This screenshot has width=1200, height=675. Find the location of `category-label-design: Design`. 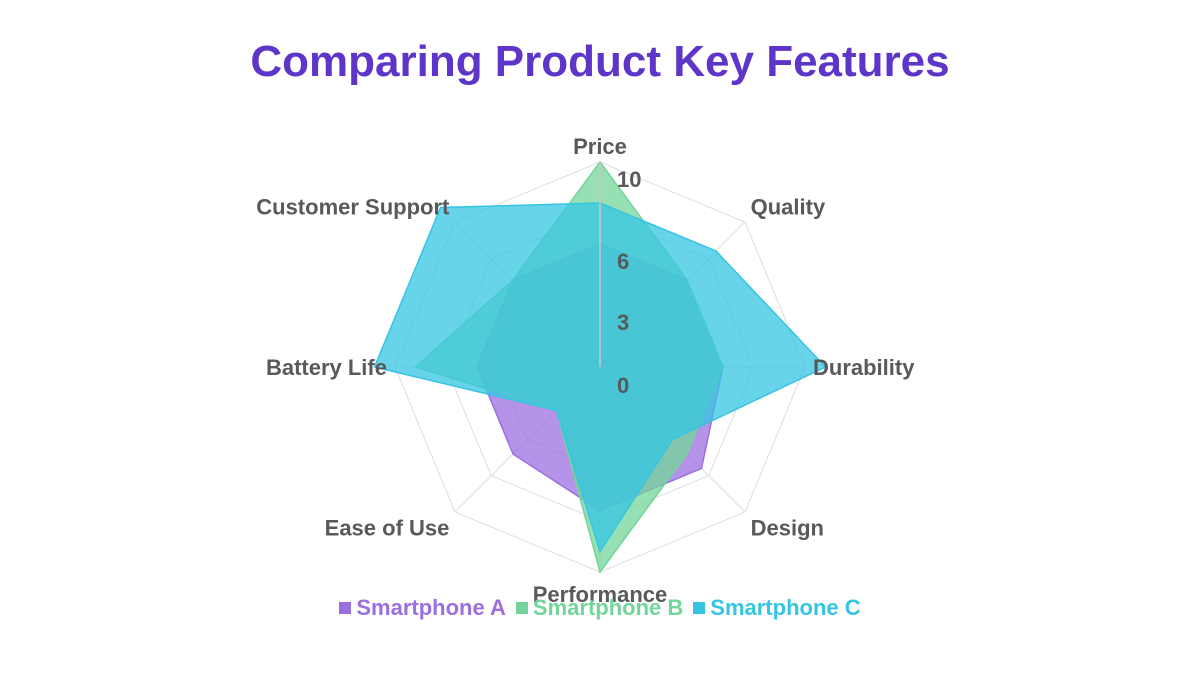

category-label-design: Design is located at coordinates (787, 528).